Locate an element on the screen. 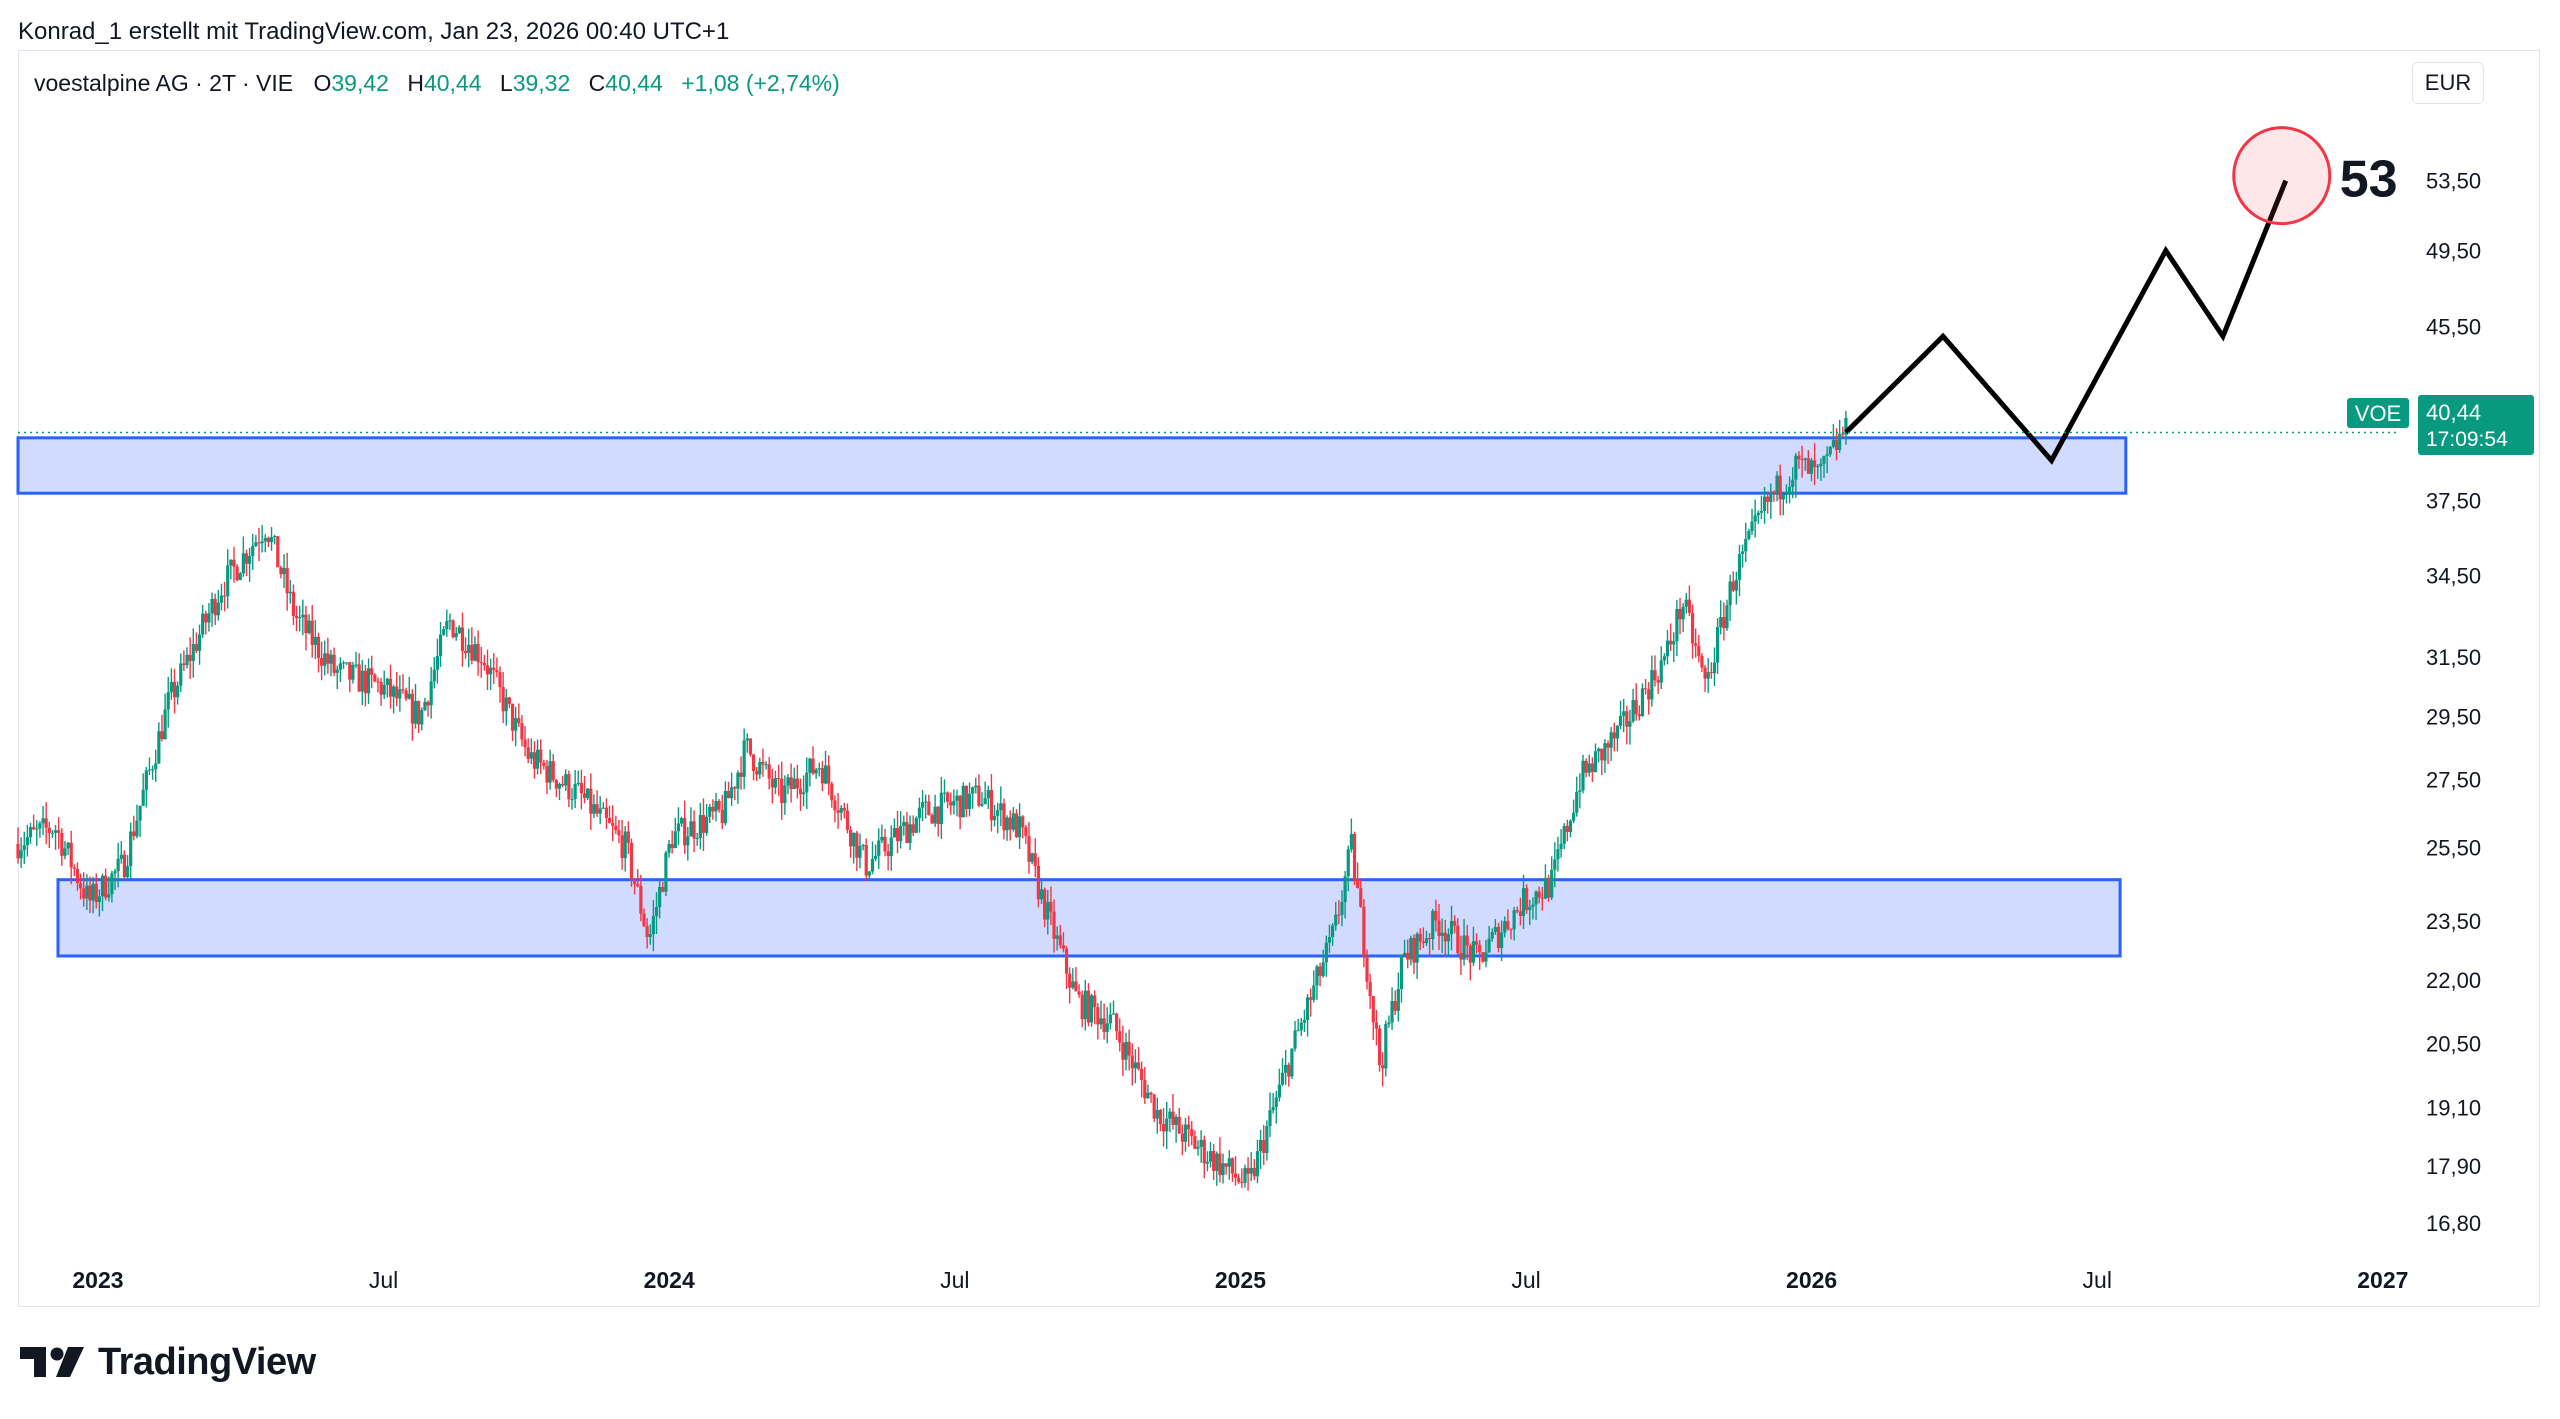 The width and height of the screenshot is (2560, 1419). projection-path is located at coordinates (2066, 322).